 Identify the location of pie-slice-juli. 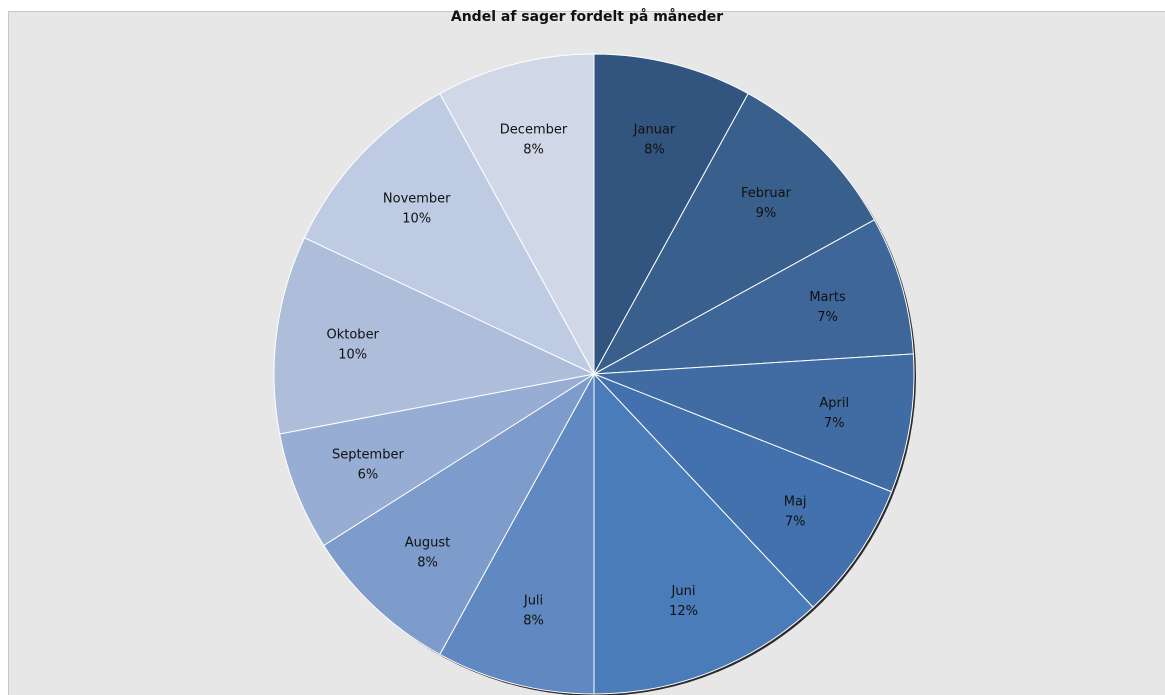
(517, 534).